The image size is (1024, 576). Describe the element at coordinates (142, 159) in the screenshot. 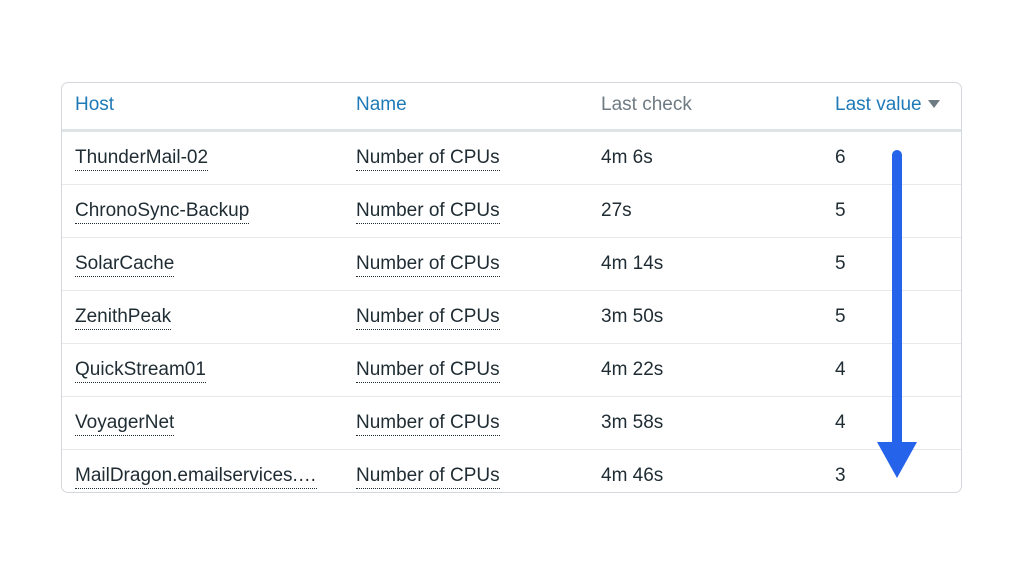

I see `host-link: ThunderMail-02` at that location.